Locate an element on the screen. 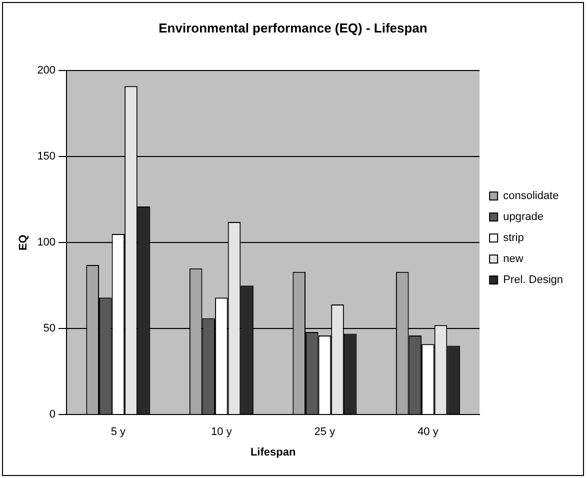 The image size is (587, 478). legend-label: strip is located at coordinates (513, 238).